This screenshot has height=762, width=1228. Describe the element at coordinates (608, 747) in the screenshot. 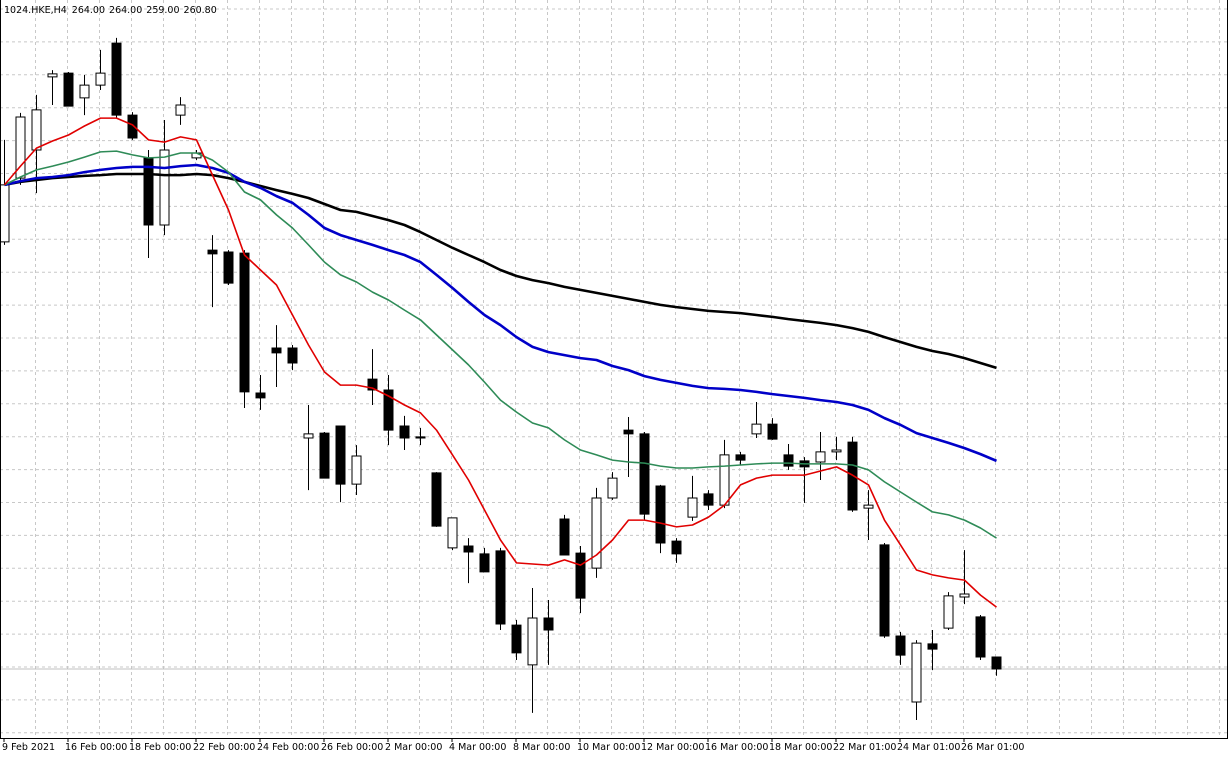

I see `x-tick-label: 10 Mar 00:00` at that location.